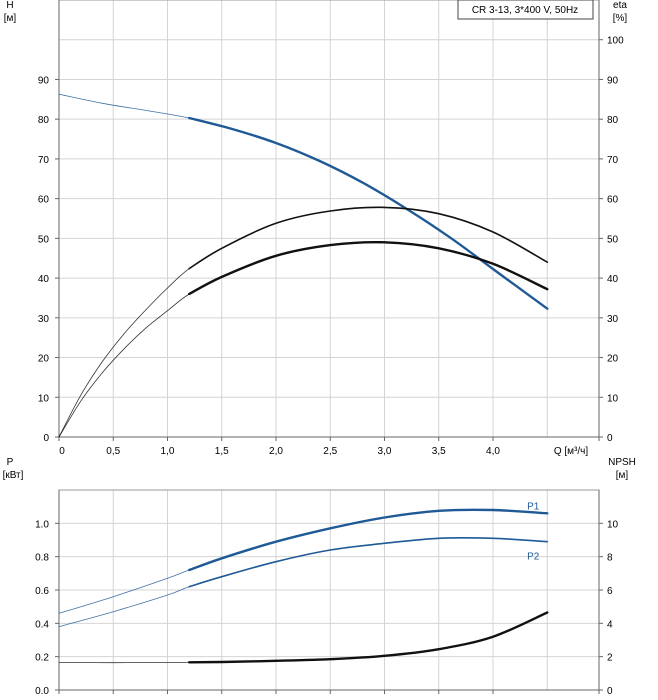 The image size is (658, 700). I want to click on curve-right-1-working, so click(368, 238).